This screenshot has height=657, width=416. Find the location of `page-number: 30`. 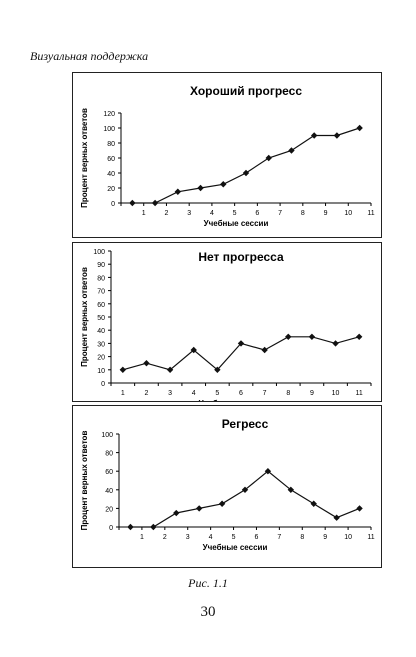

page-number: 30 is located at coordinates (208, 612).